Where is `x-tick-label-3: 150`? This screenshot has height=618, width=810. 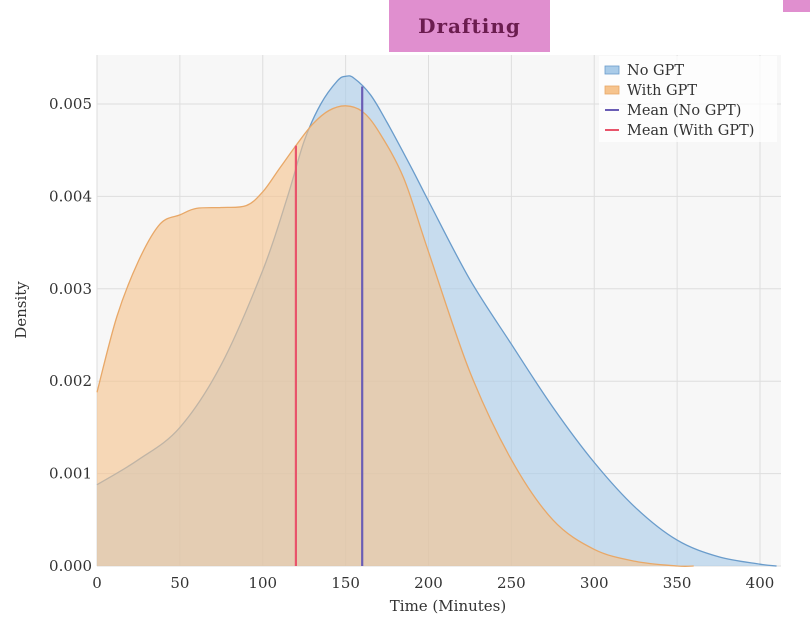
x-tick-label-3: 150 is located at coordinates (345, 583).